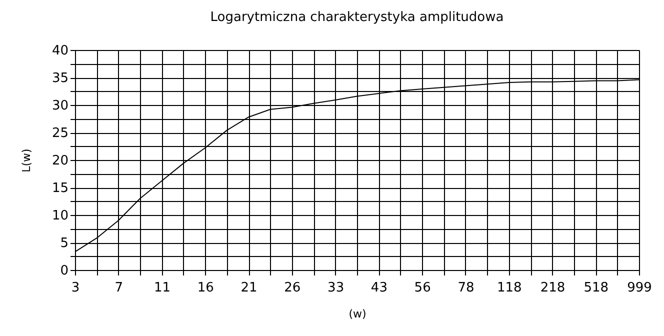 The image size is (664, 336). Describe the element at coordinates (466, 288) in the screenshot. I see `x-tick-label: 78` at that location.